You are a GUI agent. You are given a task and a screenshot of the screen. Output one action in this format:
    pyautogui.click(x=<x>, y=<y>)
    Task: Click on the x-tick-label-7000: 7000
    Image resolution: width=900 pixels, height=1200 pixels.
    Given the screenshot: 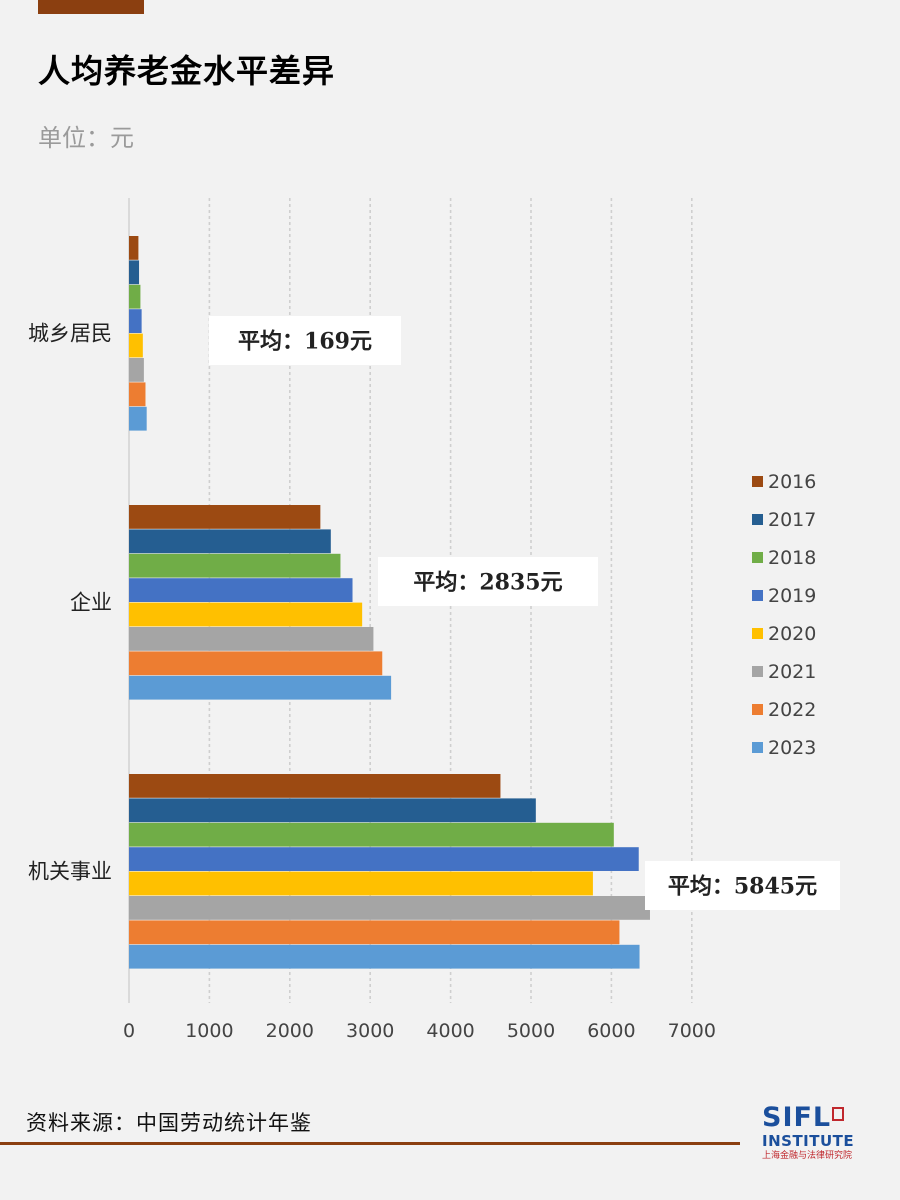 What is the action you would take?
    pyautogui.click(x=692, y=1031)
    